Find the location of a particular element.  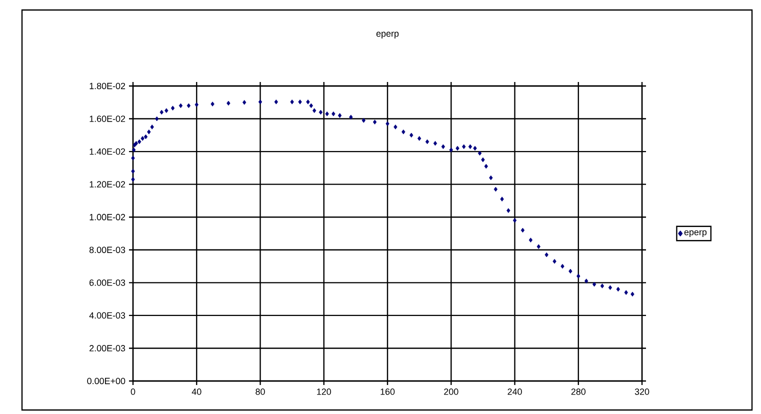

x-tick-label: 40 is located at coordinates (197, 391).